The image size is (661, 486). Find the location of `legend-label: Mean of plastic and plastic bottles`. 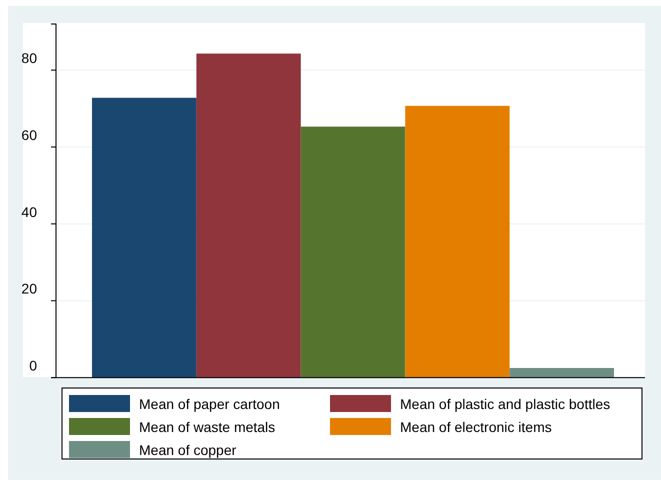

legend-label: Mean of plastic and plastic bottles is located at coordinates (505, 404).